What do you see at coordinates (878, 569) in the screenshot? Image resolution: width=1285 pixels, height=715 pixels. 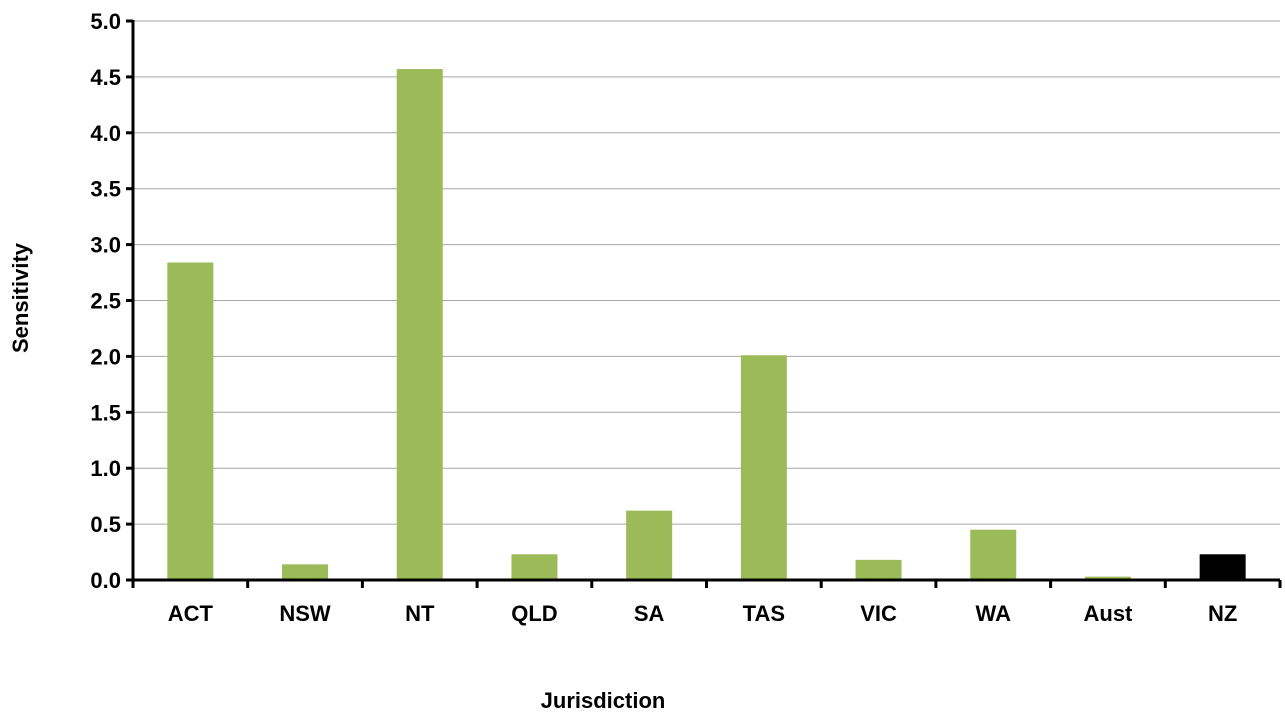 I see `bar-vic` at bounding box center [878, 569].